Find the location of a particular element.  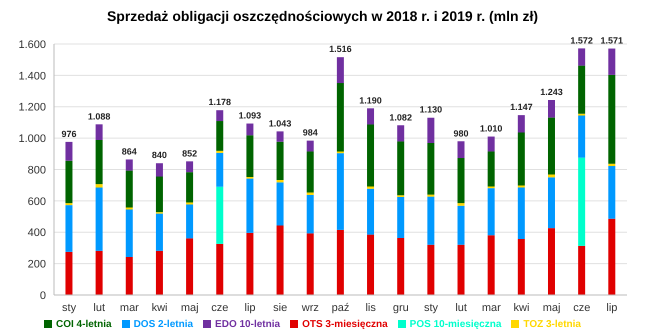

y-tick-label: 1.200 is located at coordinates (32, 108).